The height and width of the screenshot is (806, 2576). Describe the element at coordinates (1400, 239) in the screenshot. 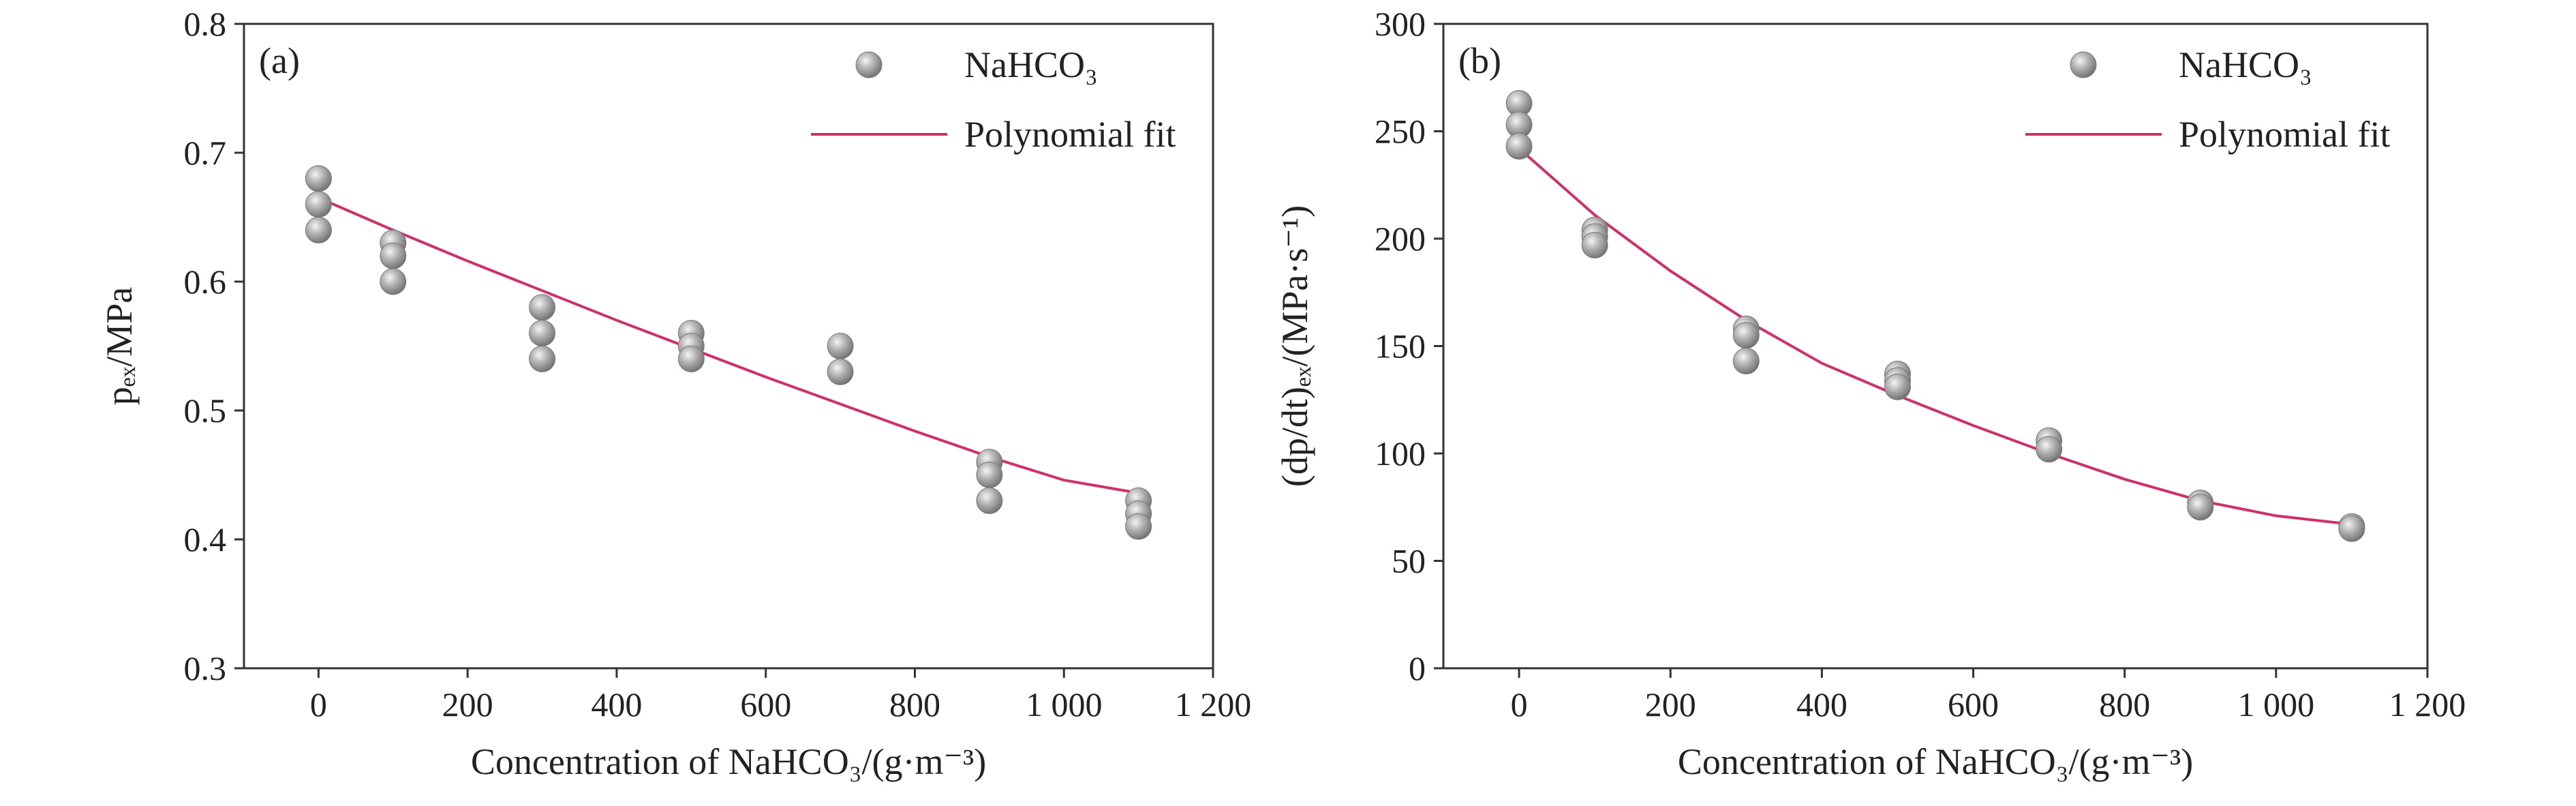

I see `y-tick-label: 200` at that location.